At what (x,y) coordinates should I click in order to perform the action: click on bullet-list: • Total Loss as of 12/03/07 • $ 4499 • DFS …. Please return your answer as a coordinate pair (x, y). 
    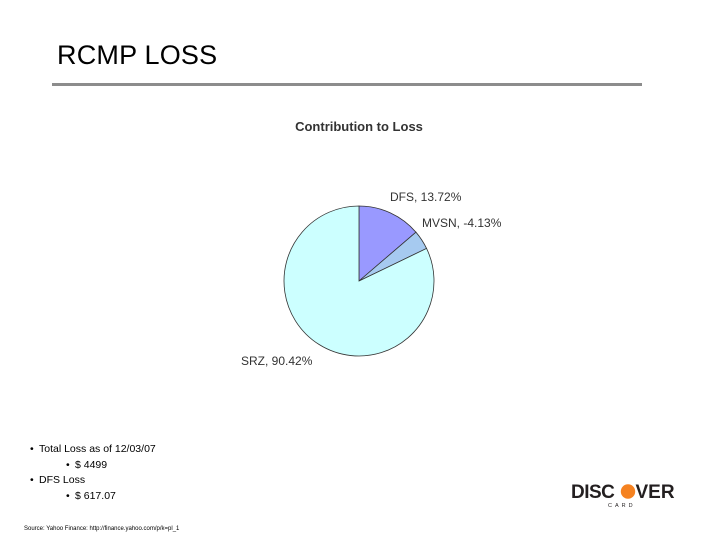
    Looking at the image, I should click on (93, 473).